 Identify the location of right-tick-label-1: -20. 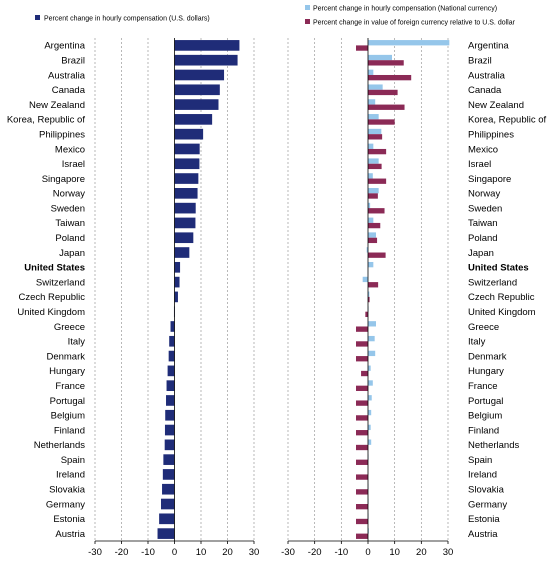
(315, 552).